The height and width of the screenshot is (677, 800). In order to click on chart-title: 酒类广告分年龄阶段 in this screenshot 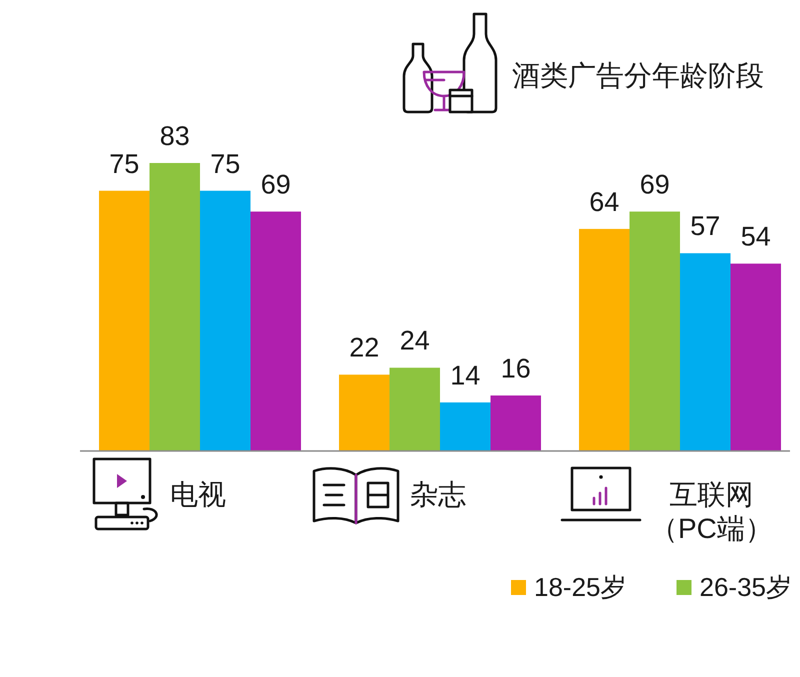, I will do `click(638, 75)`.